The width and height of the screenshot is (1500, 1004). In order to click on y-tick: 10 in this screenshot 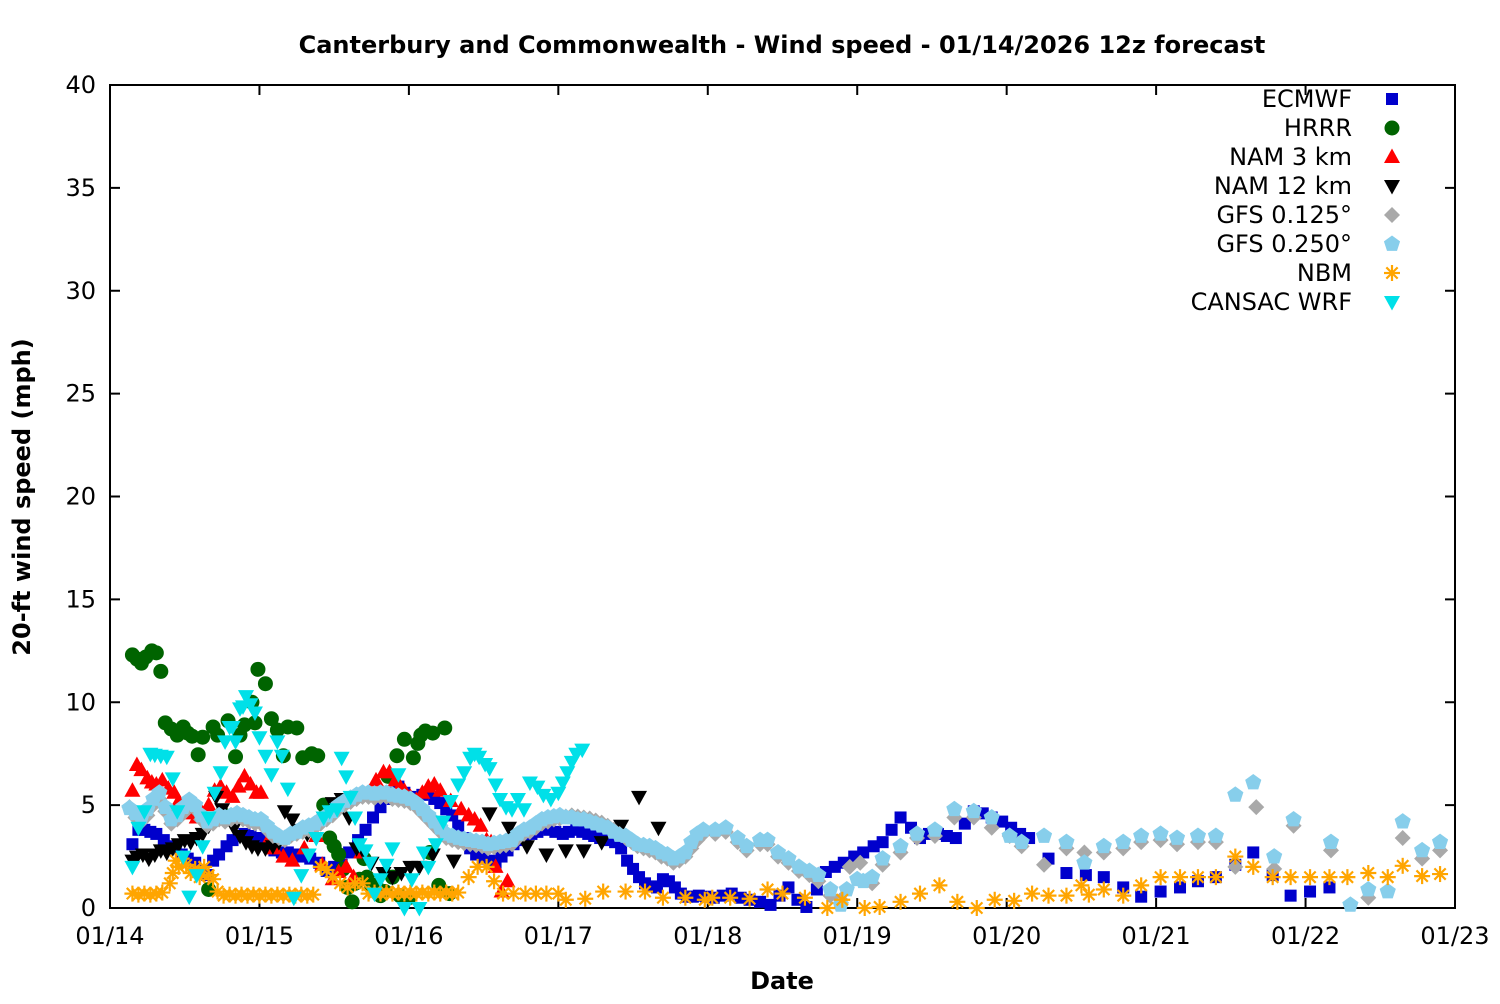, I will do `click(760, 702)`.